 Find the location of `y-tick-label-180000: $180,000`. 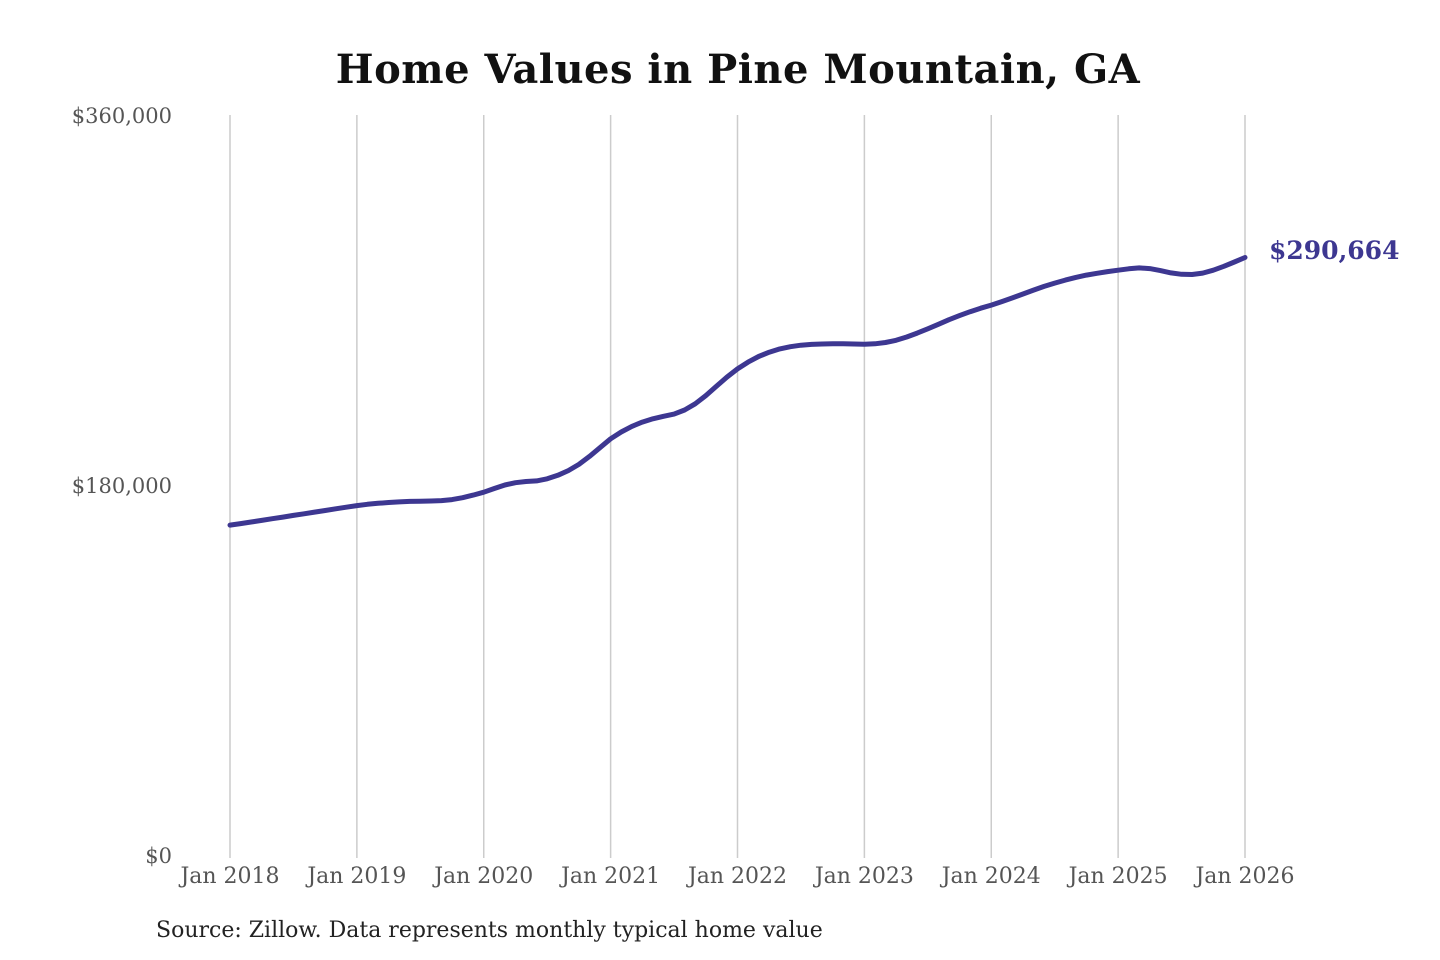

y-tick-label-180000: $180,000 is located at coordinates (122, 486).